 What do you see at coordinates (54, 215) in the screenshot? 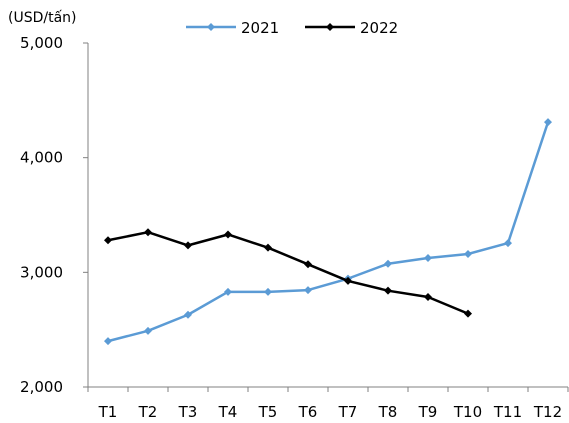
I see `y-axis: 2,000 3,000 4,000 5,000` at bounding box center [54, 215].